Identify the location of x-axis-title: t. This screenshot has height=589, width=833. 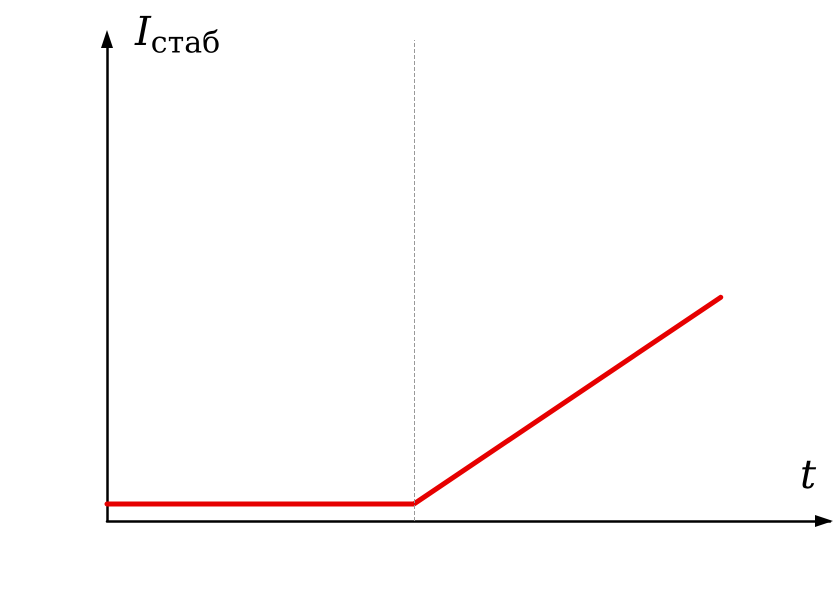
(808, 475).